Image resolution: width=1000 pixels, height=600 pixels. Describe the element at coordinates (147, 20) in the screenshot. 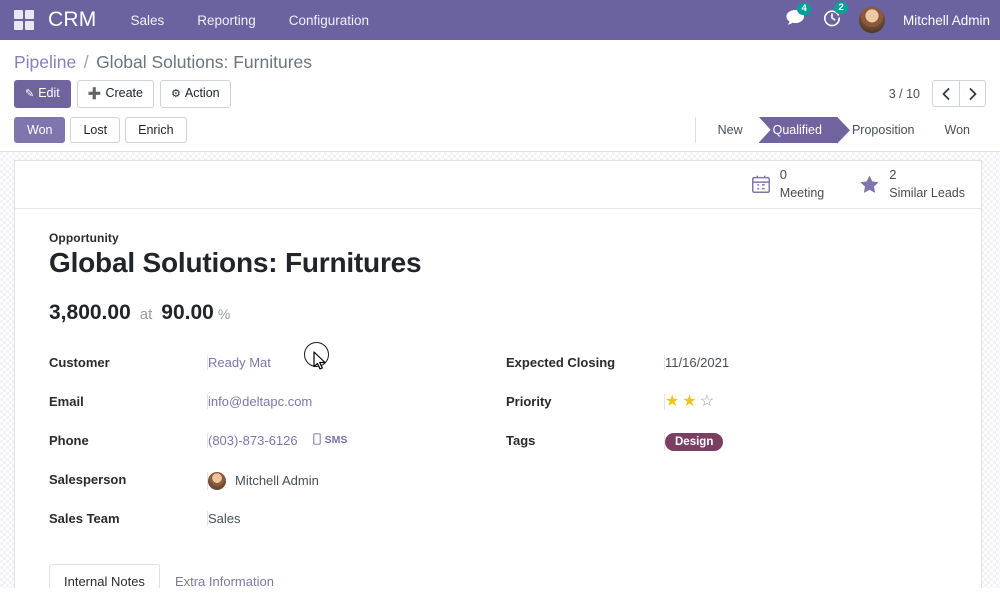

I see `nav-menu-sales: Sales` at that location.